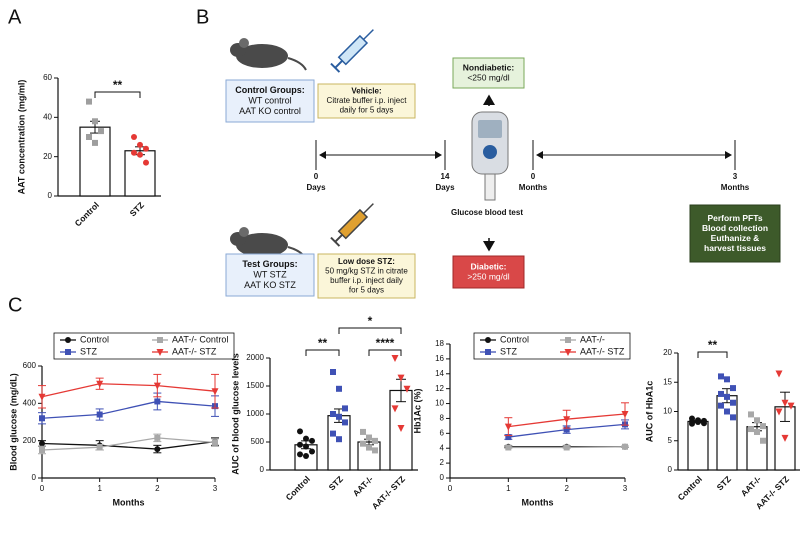 This screenshot has height=534, width=800. What do you see at coordinates (30, 365) in the screenshot?
I see `y-tick-label: 600` at bounding box center [30, 365].